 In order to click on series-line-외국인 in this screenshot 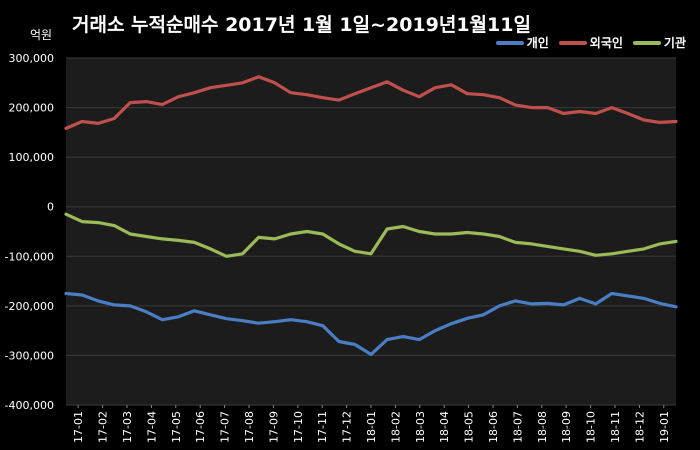, I will do `click(371, 102)`.